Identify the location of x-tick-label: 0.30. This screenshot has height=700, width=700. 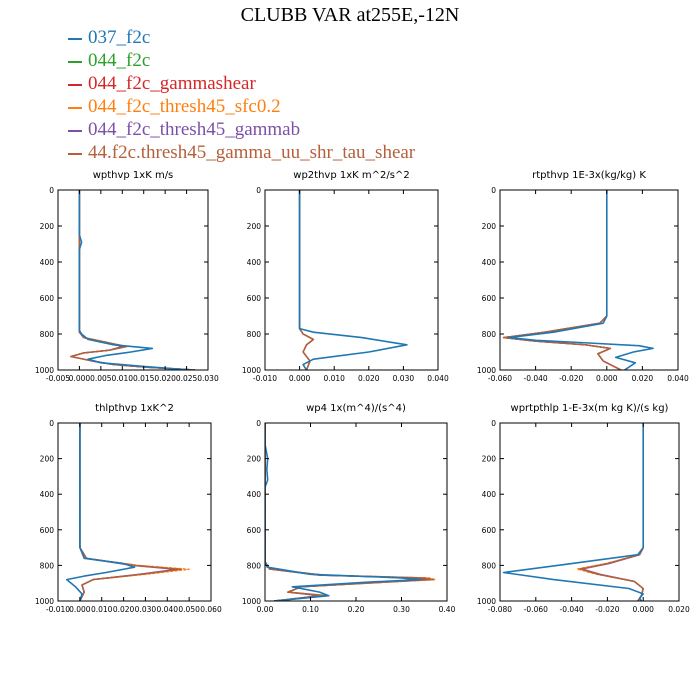
(401, 609).